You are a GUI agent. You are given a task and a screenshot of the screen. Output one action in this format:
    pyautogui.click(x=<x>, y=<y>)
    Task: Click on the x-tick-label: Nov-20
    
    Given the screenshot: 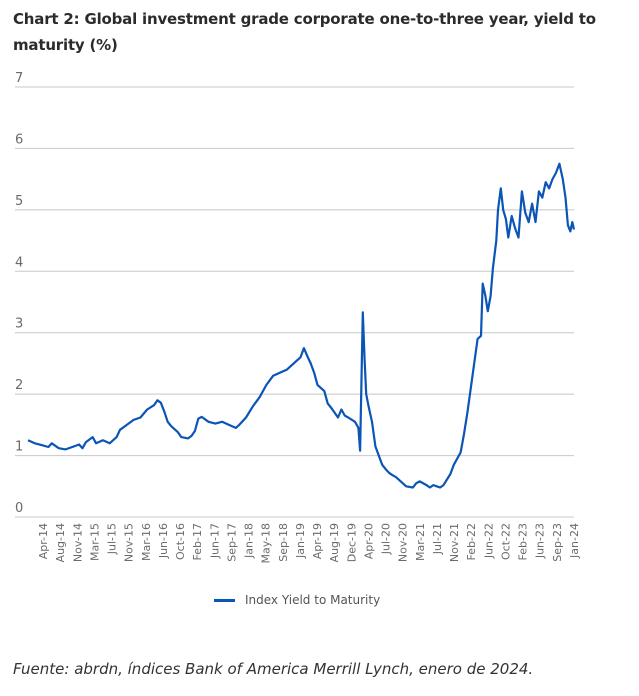 What is the action you would take?
    pyautogui.click(x=403, y=542)
    